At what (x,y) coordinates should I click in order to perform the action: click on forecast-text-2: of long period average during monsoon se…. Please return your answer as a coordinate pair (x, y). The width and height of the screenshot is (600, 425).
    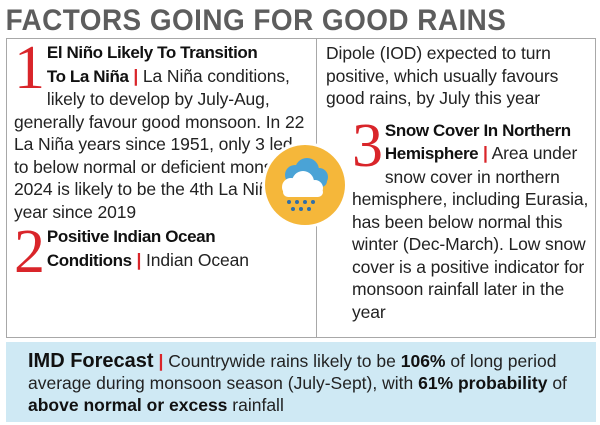
    Looking at the image, I should click on (292, 372).